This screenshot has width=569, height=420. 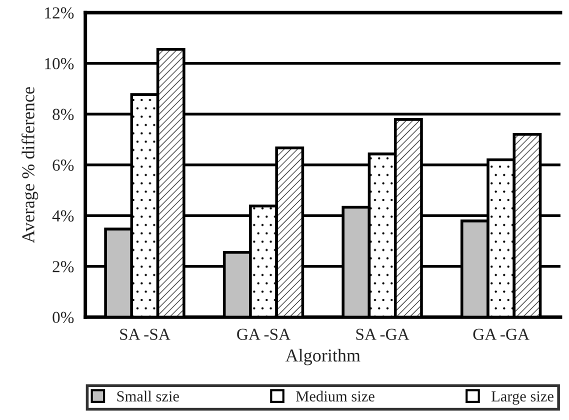 What do you see at coordinates (63, 165) in the screenshot?
I see `y-tick-label: 6%` at bounding box center [63, 165].